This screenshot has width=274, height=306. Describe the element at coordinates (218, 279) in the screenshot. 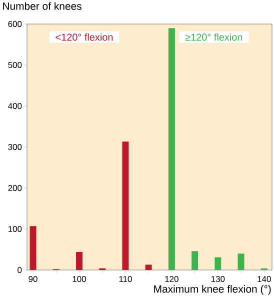

I see `x-tick-label: 130` at that location.